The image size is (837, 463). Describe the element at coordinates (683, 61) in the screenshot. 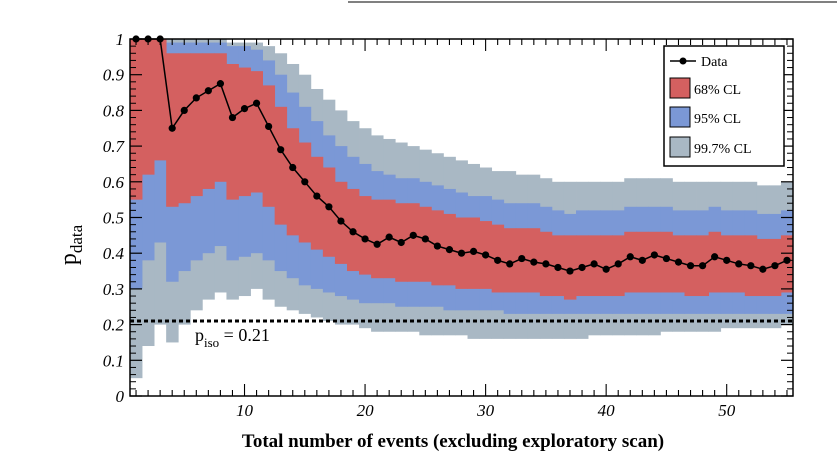

I see `legend-data-marker` at that location.